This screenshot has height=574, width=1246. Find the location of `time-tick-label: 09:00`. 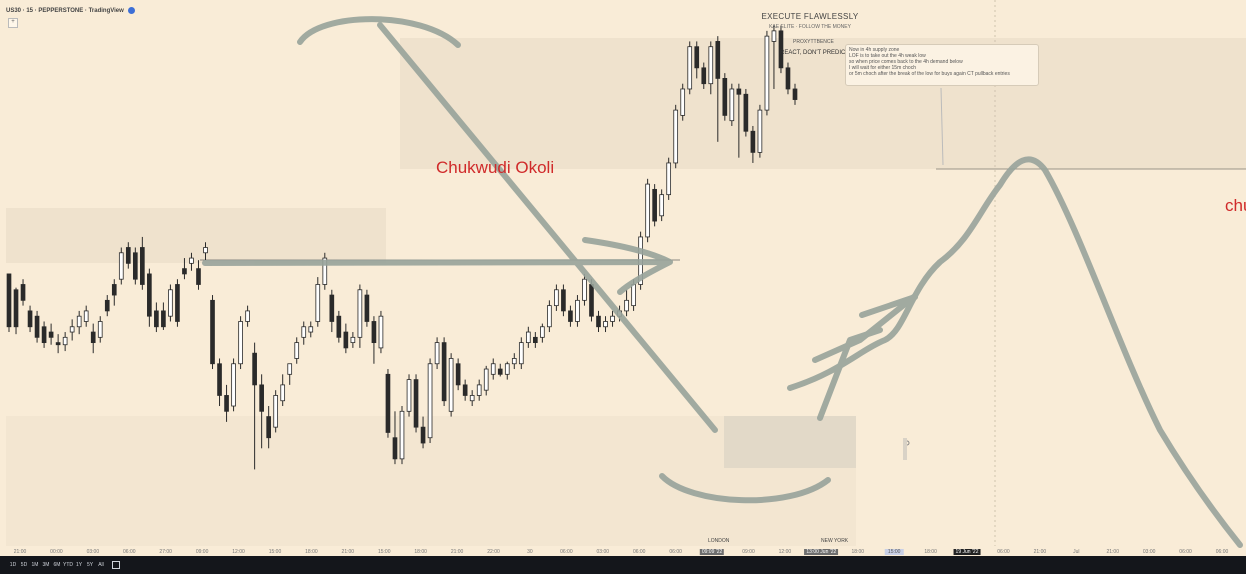

time-tick-label: 09:00 is located at coordinates (202, 552).